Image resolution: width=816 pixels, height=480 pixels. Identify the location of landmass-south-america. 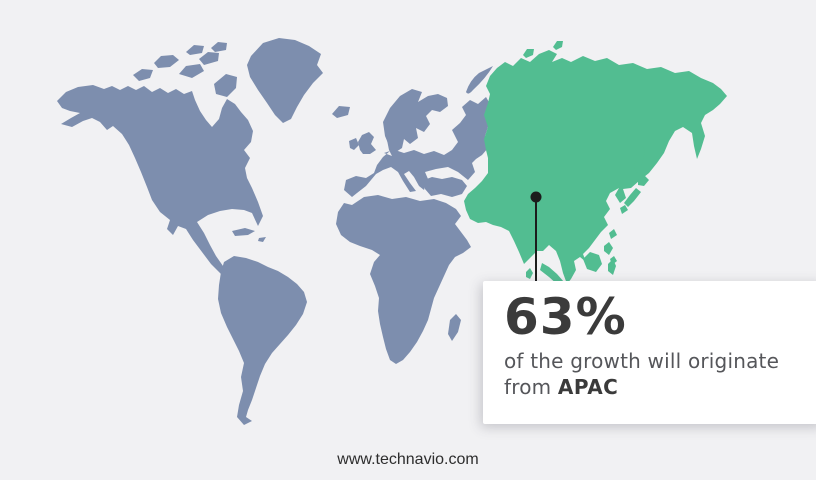
(262, 340).